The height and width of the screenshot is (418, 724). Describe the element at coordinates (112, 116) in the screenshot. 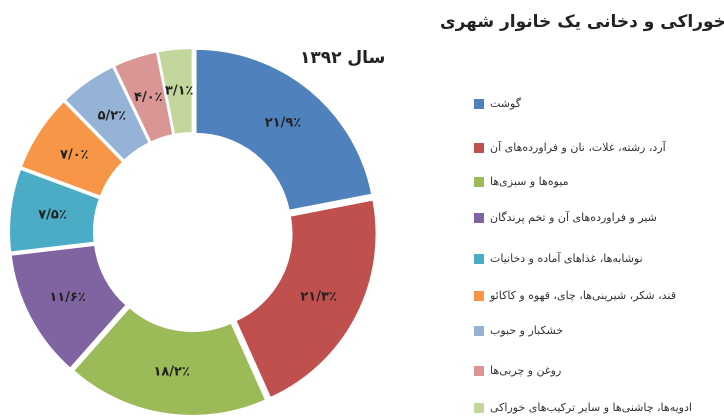

I see `data-label: ۵/۲٪` at that location.